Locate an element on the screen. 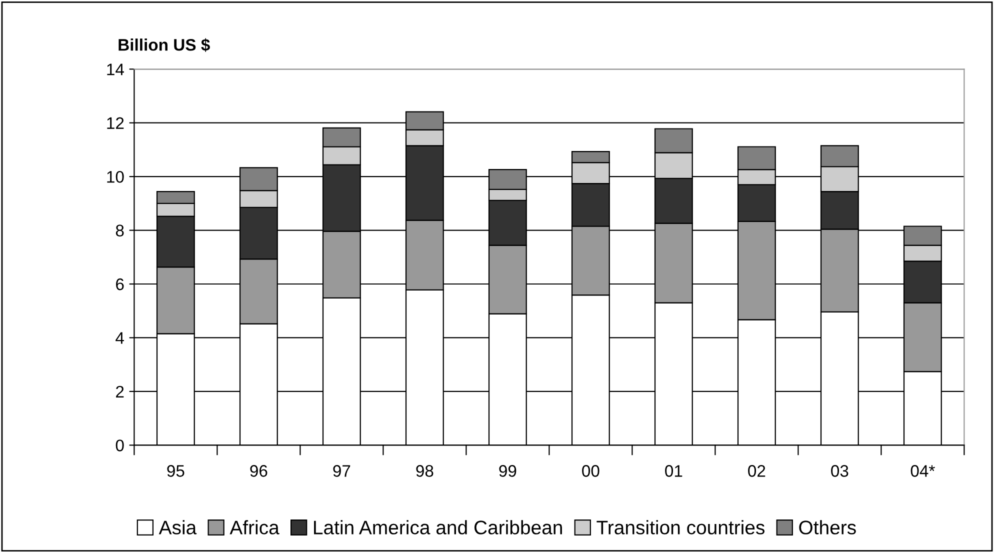 The height and width of the screenshot is (553, 994). y-tick-label: 4 is located at coordinates (120, 338).